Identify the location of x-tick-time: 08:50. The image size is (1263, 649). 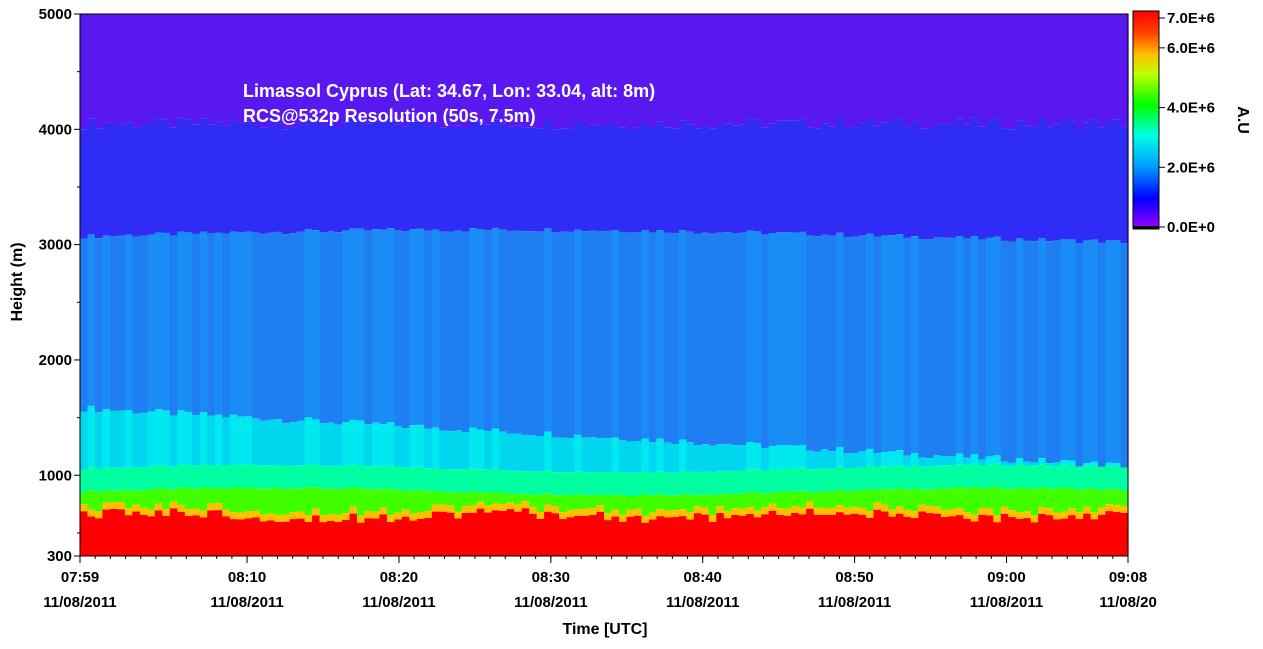
(854, 577).